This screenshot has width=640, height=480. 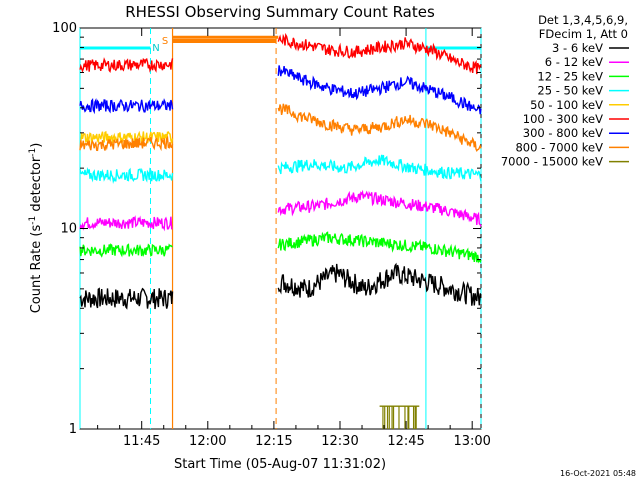 I want to click on y-tick-label-2: 100, so click(x=64, y=28).